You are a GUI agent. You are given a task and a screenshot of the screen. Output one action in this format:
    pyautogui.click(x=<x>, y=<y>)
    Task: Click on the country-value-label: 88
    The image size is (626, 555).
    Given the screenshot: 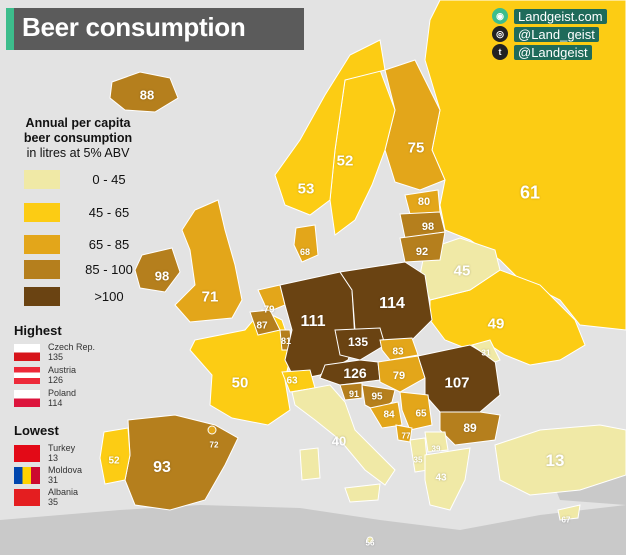 What is the action you would take?
    pyautogui.click(x=147, y=95)
    